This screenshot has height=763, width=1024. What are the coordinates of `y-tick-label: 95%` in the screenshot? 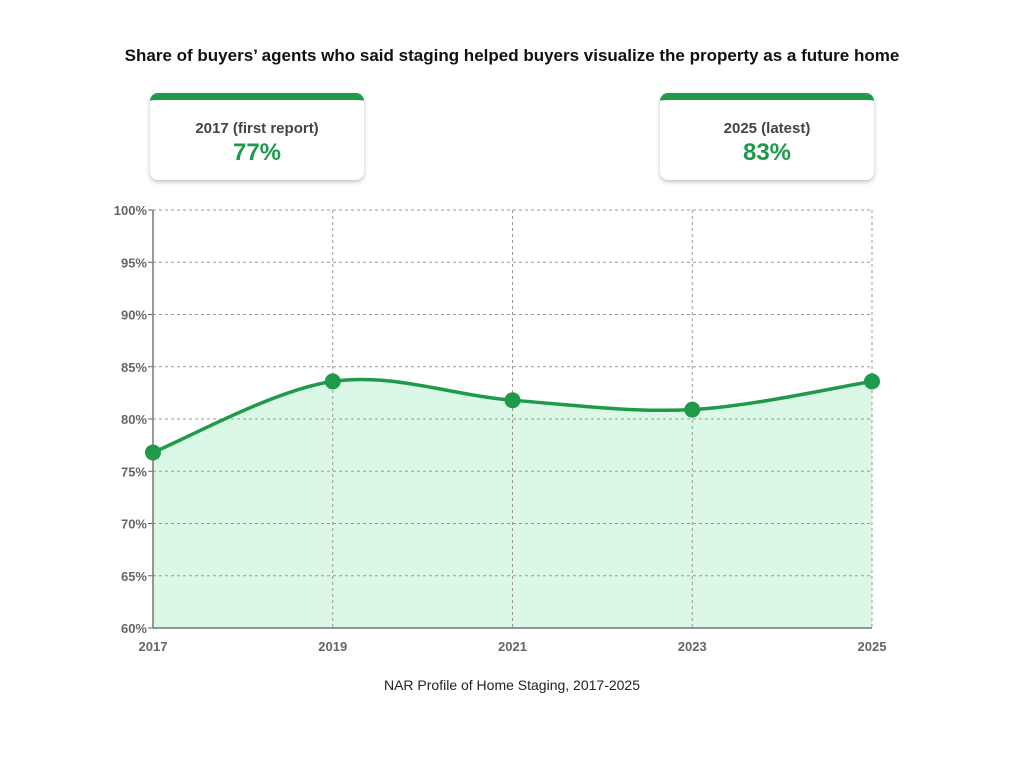 It's located at (134, 262).